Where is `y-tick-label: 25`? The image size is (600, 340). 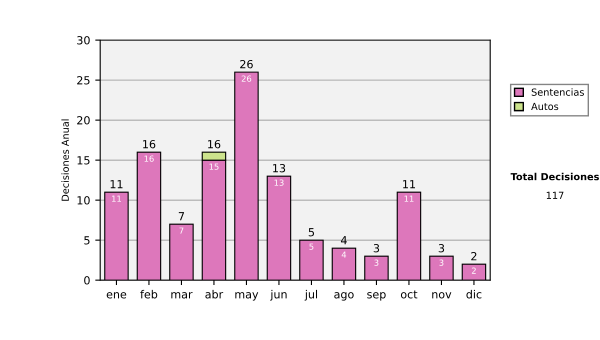
y-tick-label: 25 is located at coordinates (83, 80).